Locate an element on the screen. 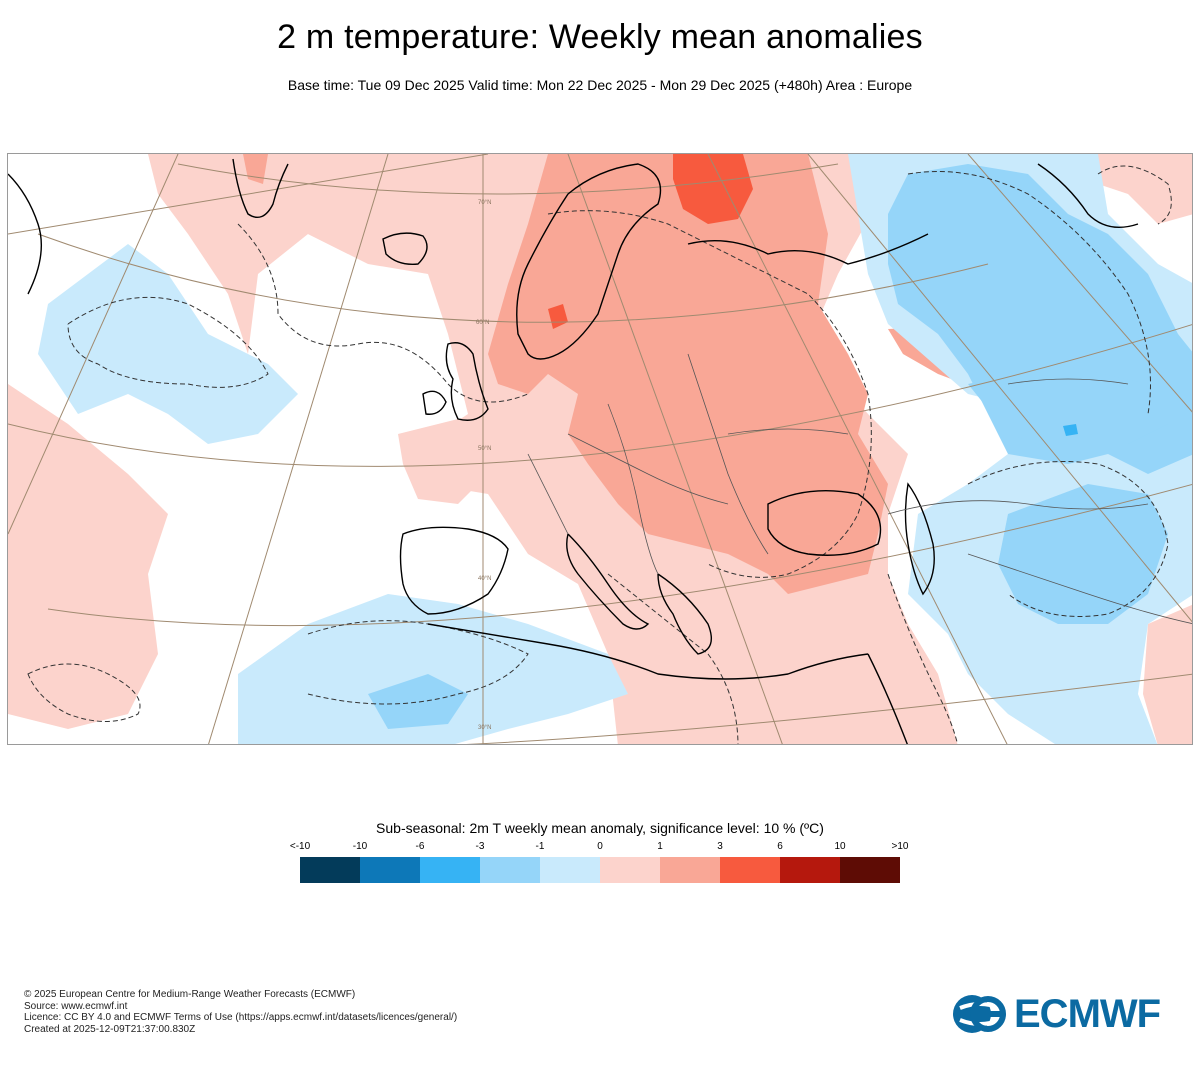 The width and height of the screenshot is (1200, 1080). legend-label: 1 is located at coordinates (660, 846).